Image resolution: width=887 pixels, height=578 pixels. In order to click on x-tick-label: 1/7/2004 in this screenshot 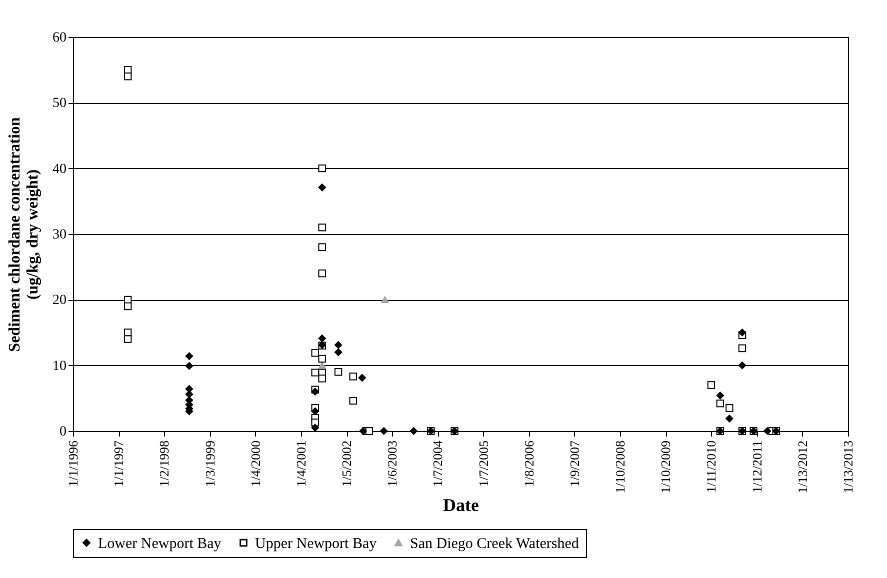, I will do `click(438, 463)`.